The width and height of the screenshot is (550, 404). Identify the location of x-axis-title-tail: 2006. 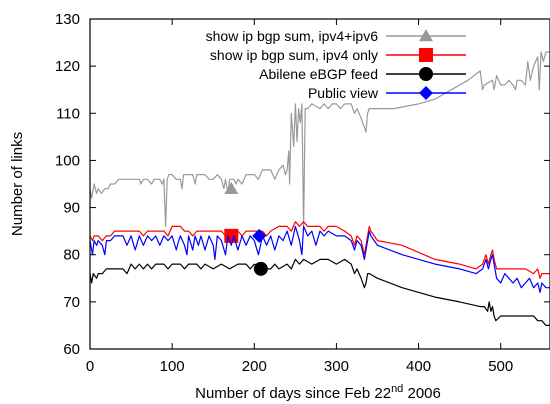
(422, 393).